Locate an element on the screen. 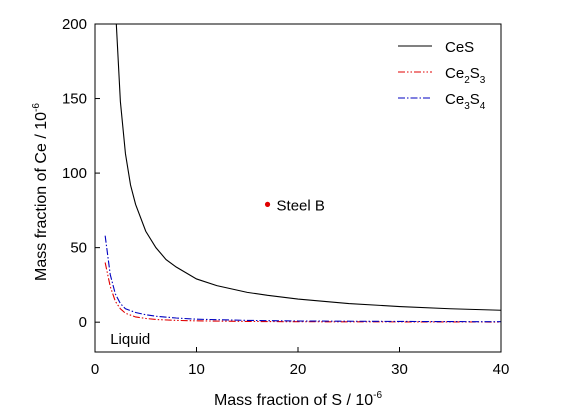 This screenshot has height=411, width=565. x-tick-label: 0 is located at coordinates (95, 369).